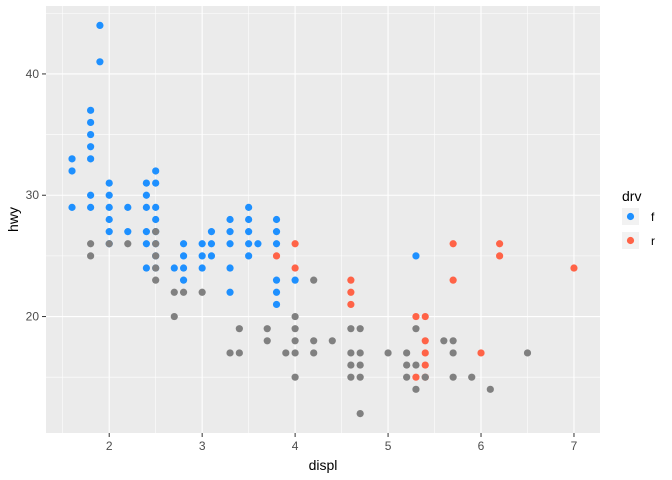 This screenshot has width=672, height=480. Describe the element at coordinates (653, 241) in the screenshot. I see `legend-label-r: r` at that location.